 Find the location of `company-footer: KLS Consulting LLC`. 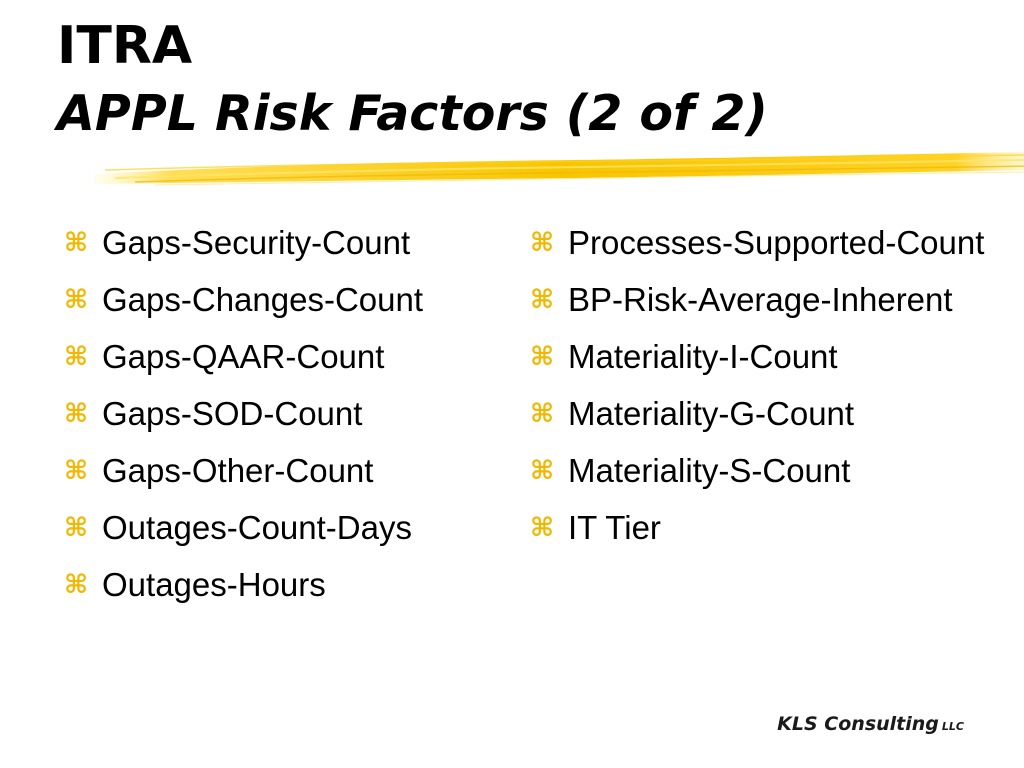

company-footer: KLS Consulting LLC is located at coordinates (870, 725).